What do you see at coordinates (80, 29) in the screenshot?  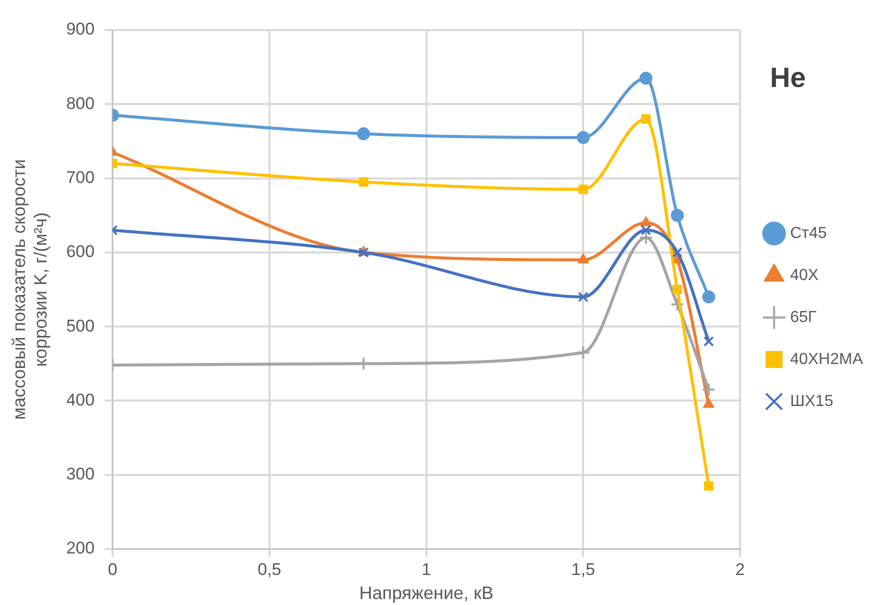 I see `y-tick-label: 900` at bounding box center [80, 29].